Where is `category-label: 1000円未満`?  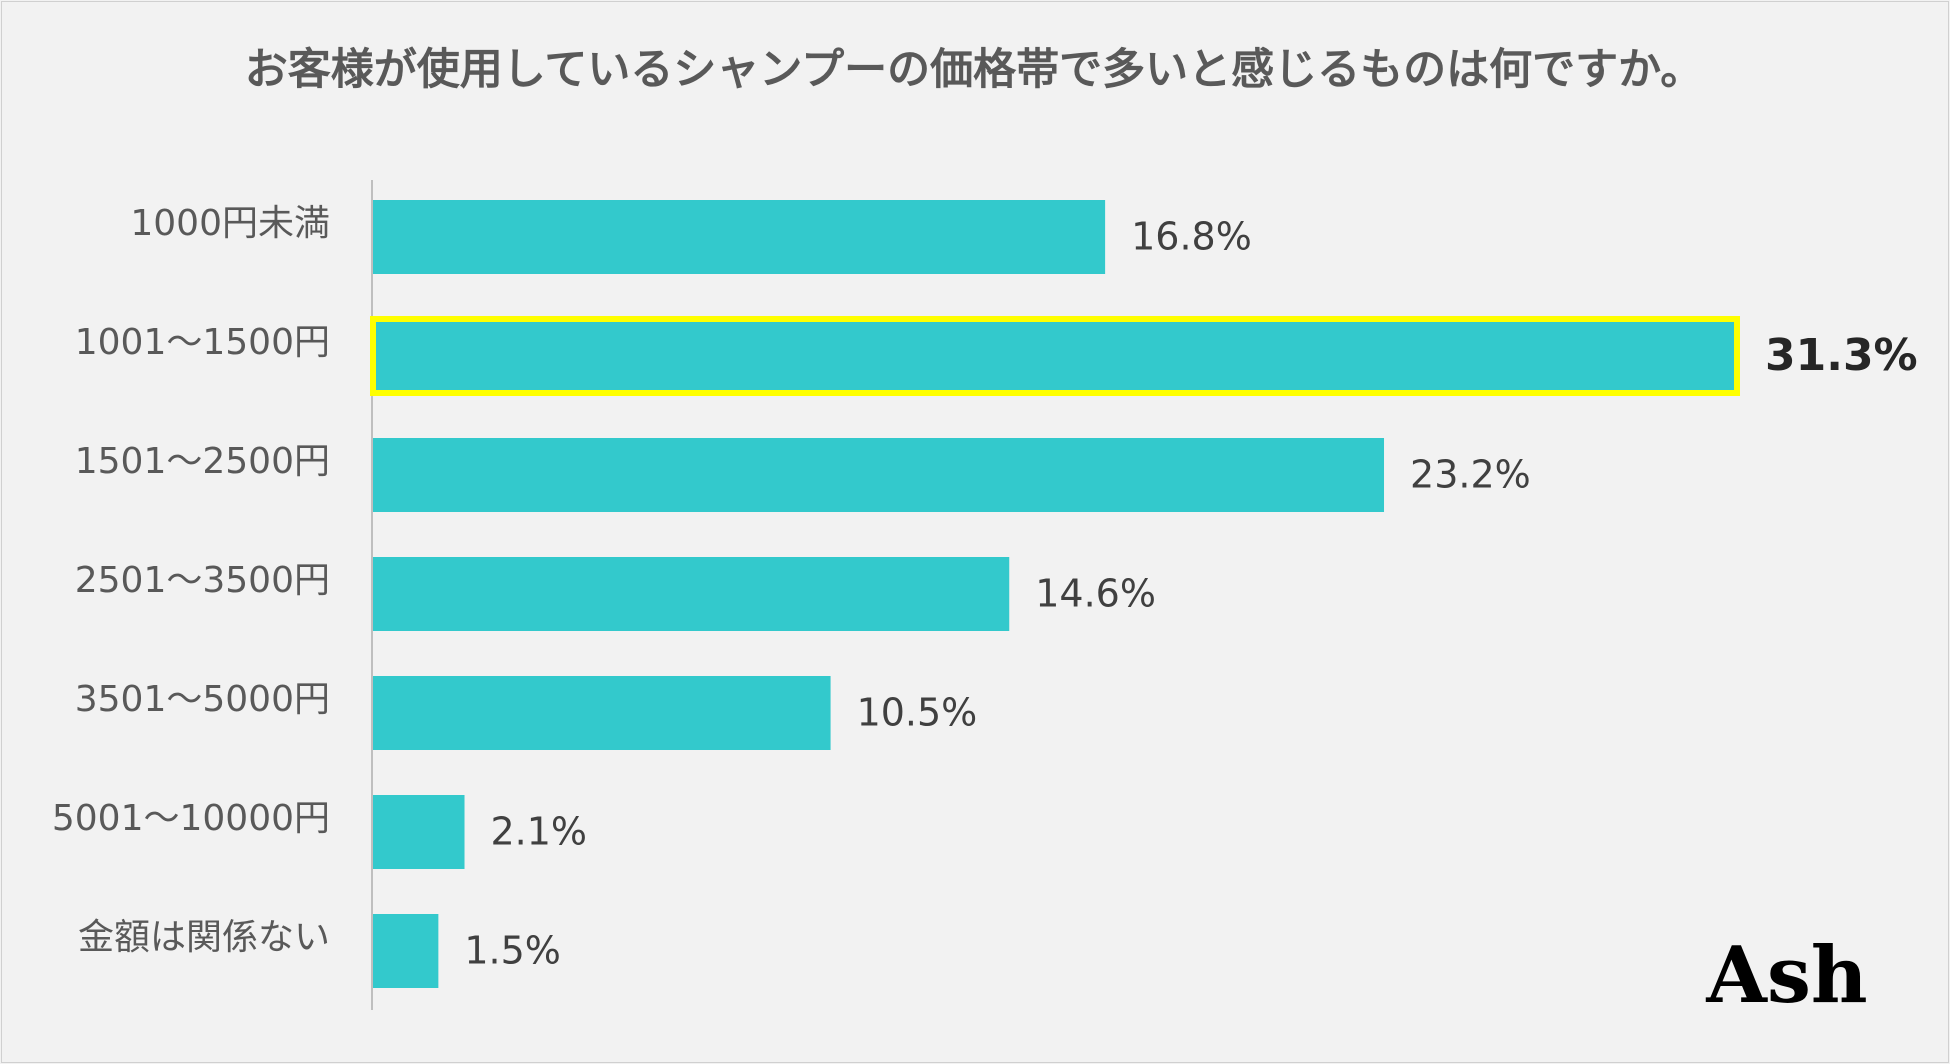
category-label: 1000円未満 is located at coordinates (230, 223).